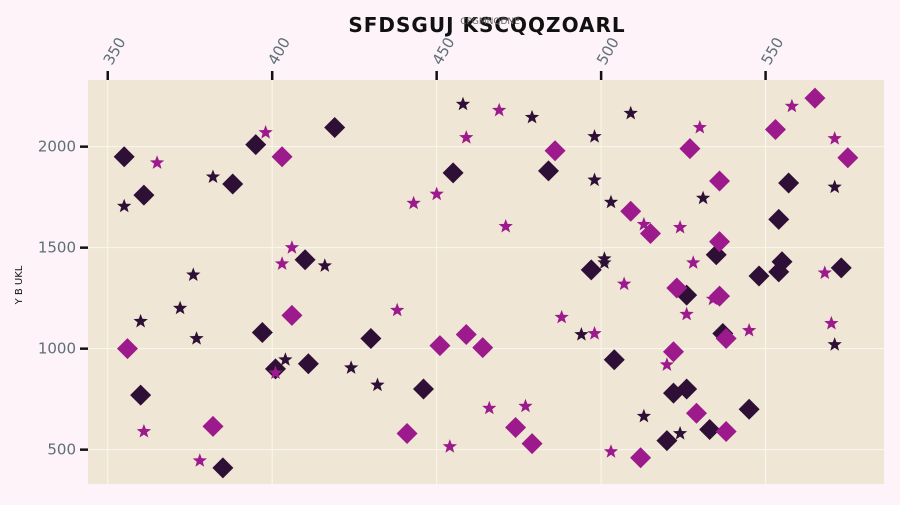 The height and width of the screenshot is (505, 900). I want to click on x-tick-label: 550, so click(772, 51).